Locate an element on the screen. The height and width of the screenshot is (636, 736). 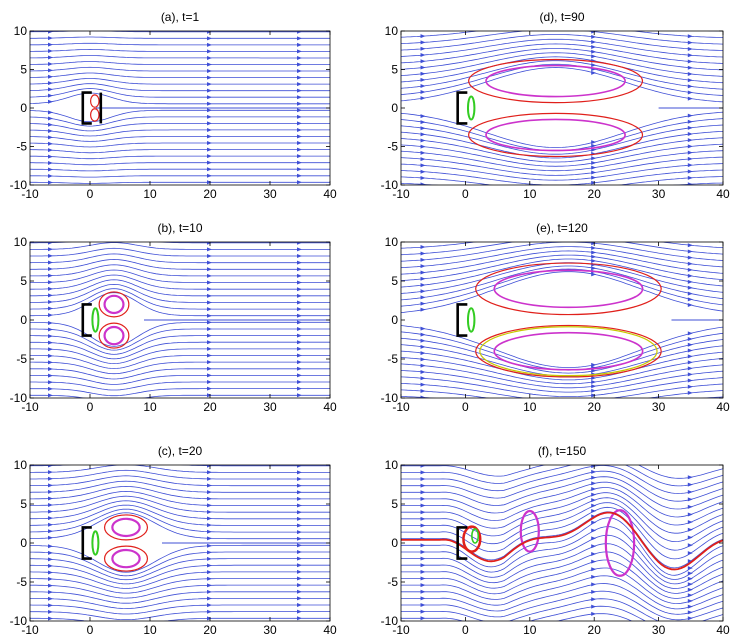
x-tick-label: 20 is located at coordinates (210, 407).